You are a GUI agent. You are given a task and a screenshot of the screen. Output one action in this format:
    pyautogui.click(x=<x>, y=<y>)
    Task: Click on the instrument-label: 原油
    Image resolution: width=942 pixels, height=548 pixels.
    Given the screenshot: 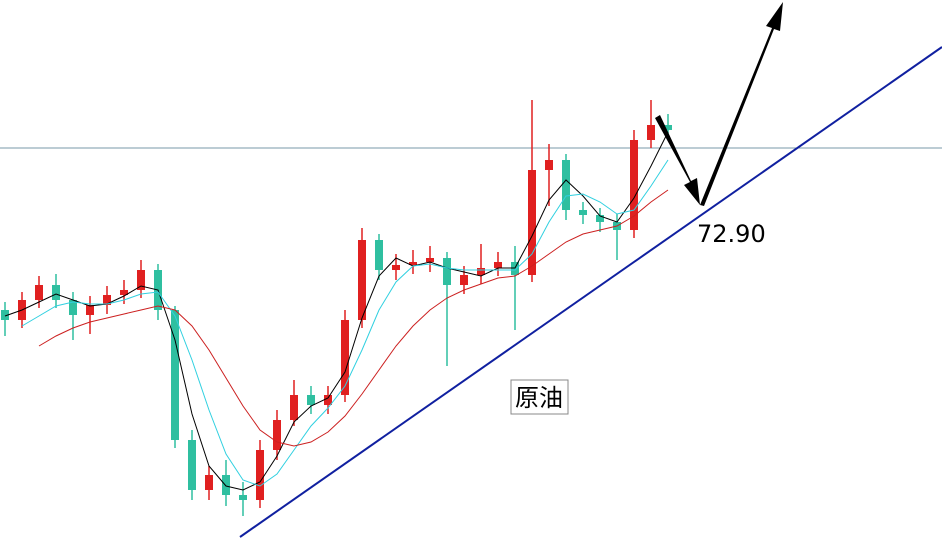 What is the action you would take?
    pyautogui.click(x=539, y=398)
    